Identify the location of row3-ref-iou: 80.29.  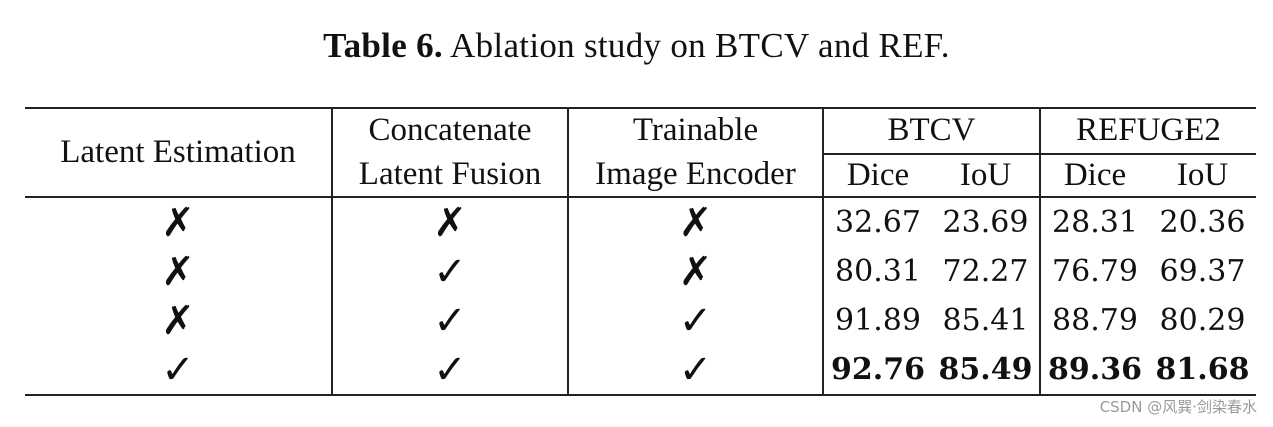
(1202, 320).